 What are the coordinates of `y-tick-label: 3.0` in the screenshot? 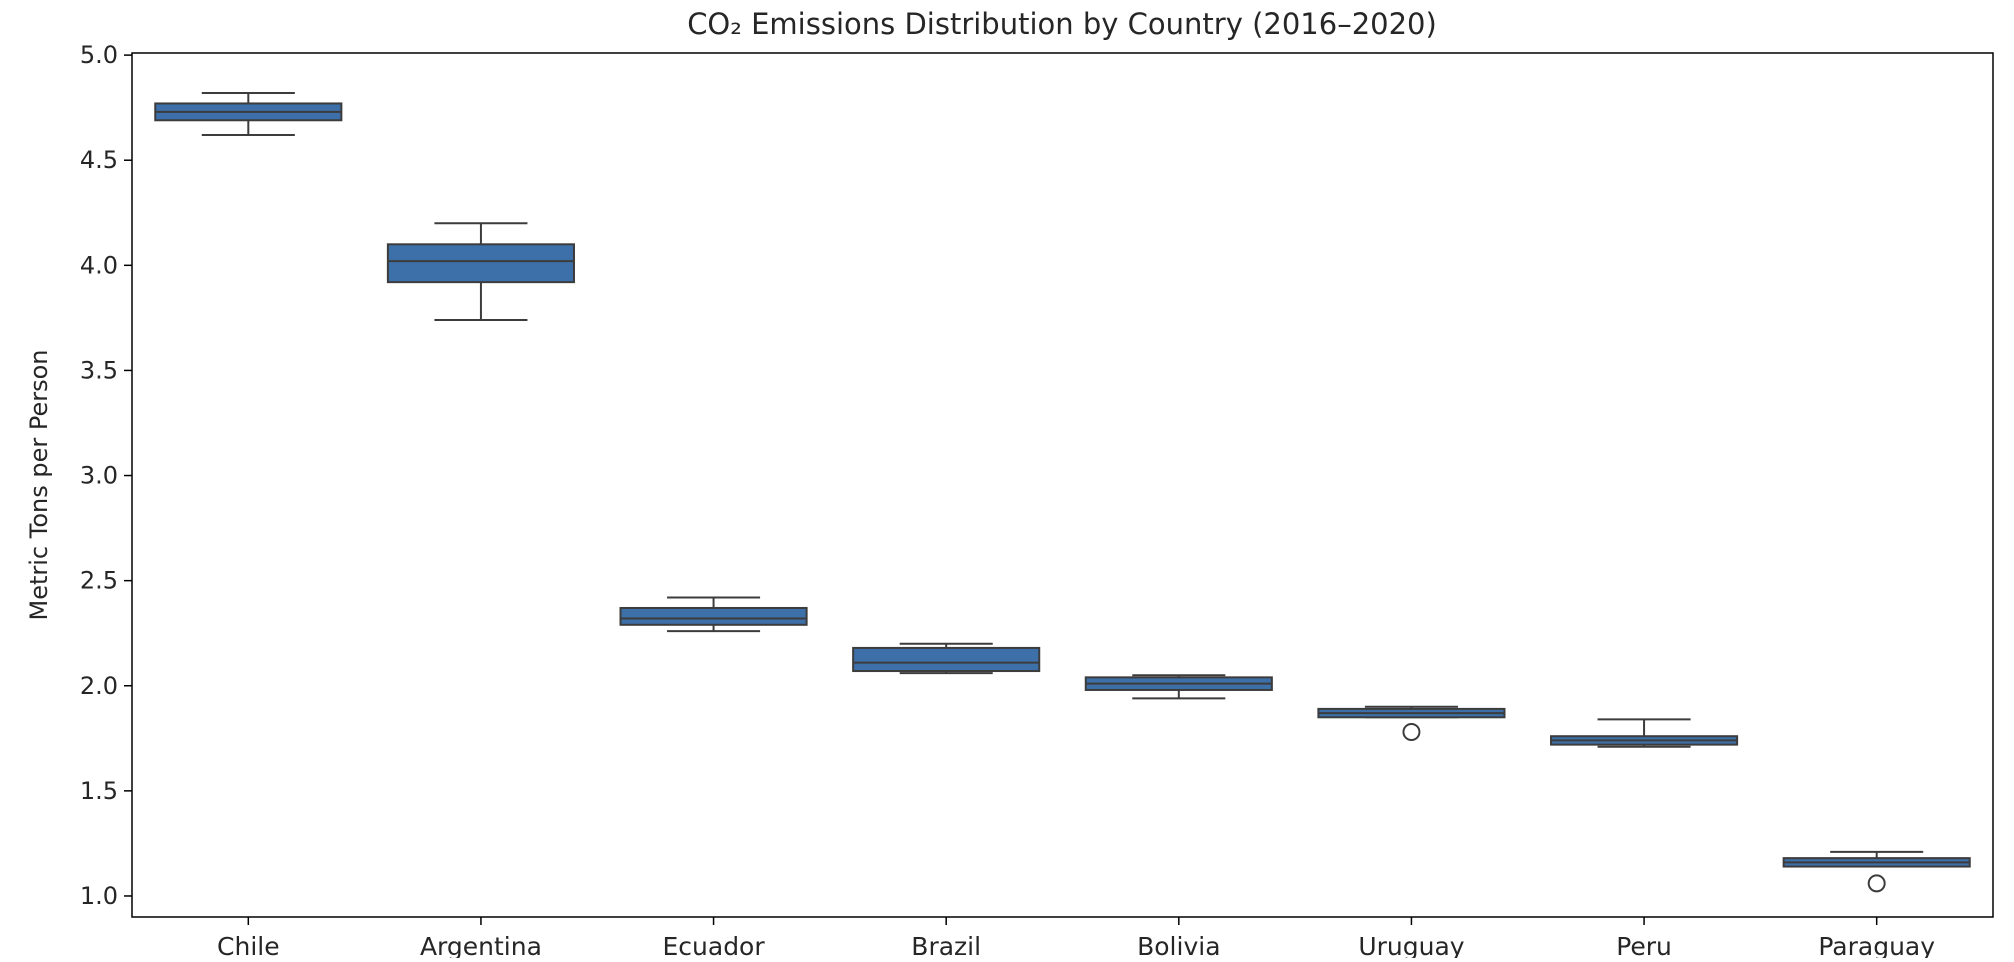 It's located at (99, 476).